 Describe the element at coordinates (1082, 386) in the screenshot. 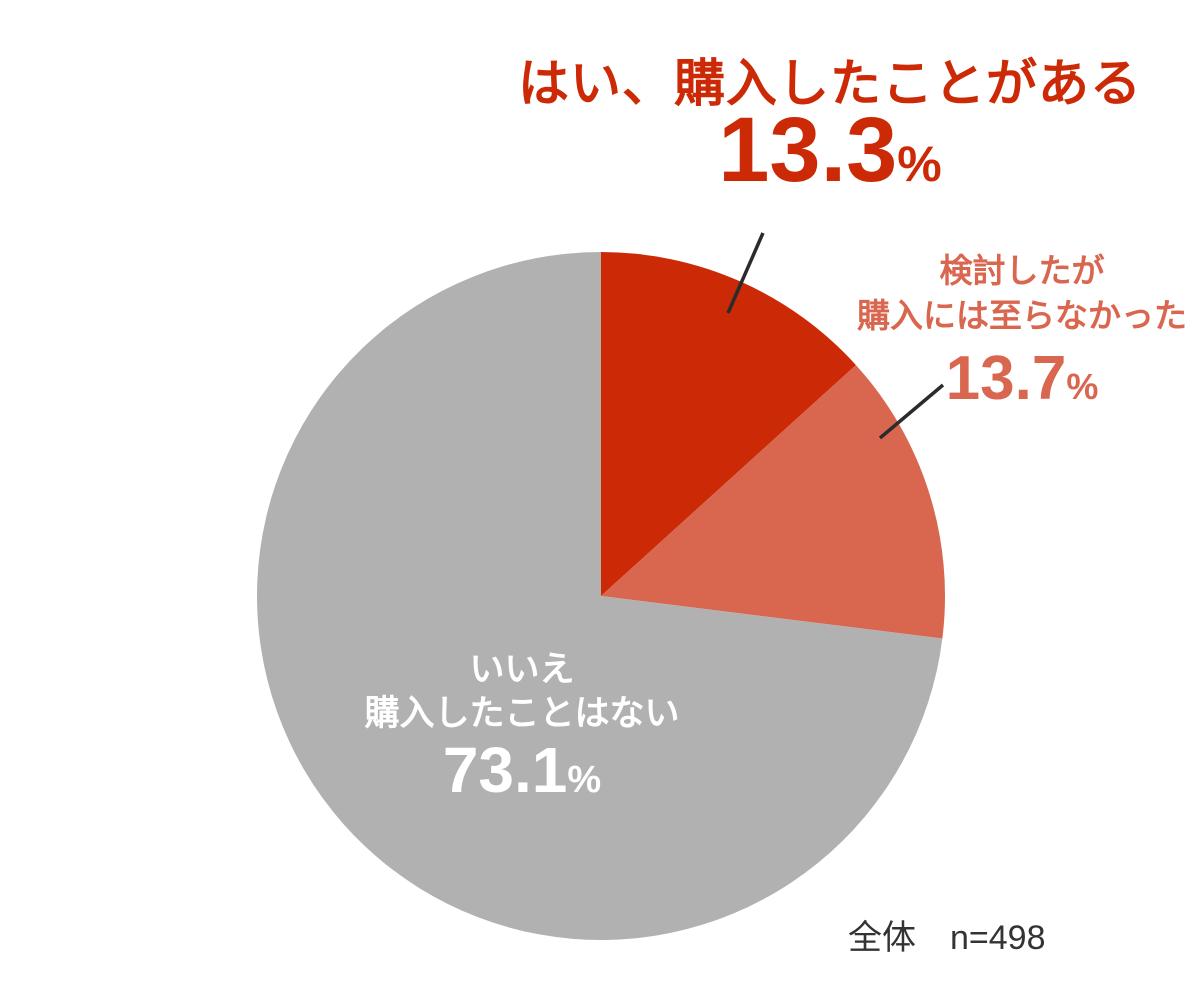

I see `slice-considered-value-unit: %` at that location.